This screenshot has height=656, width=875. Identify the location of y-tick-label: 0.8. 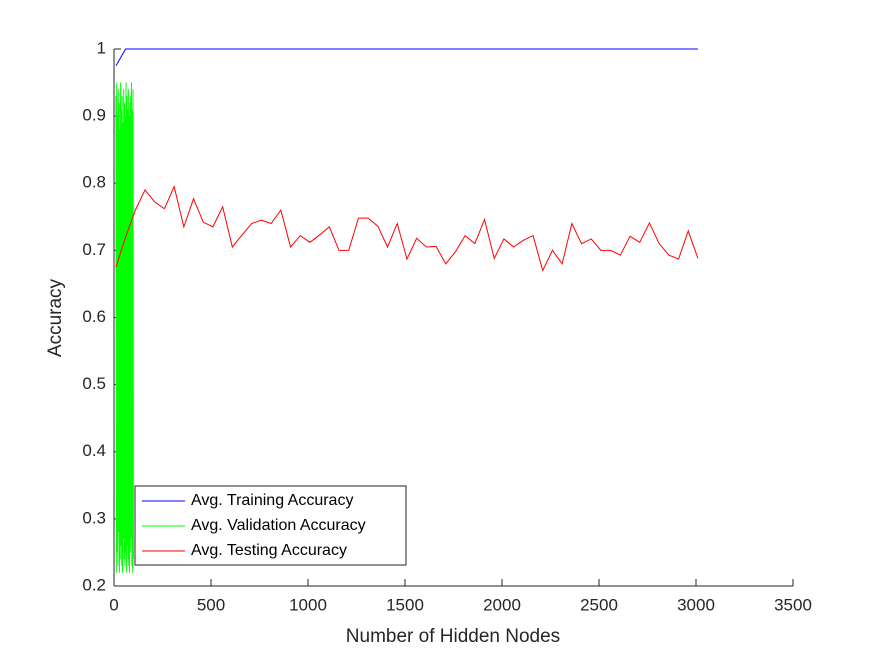
(94, 182).